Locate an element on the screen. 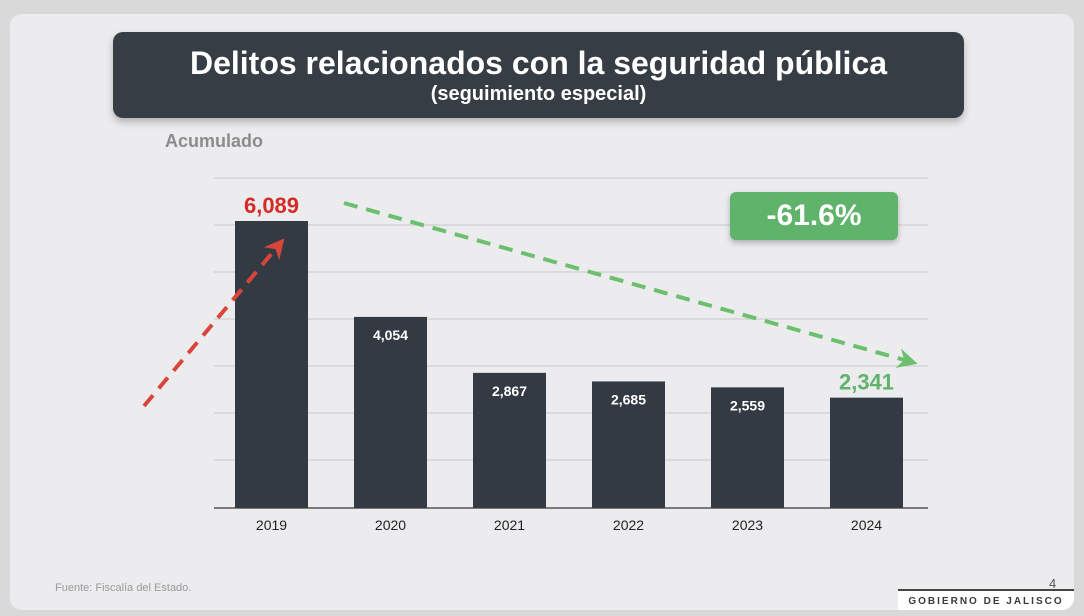 The image size is (1084, 616). x-tick-label: 2020 is located at coordinates (390, 525).